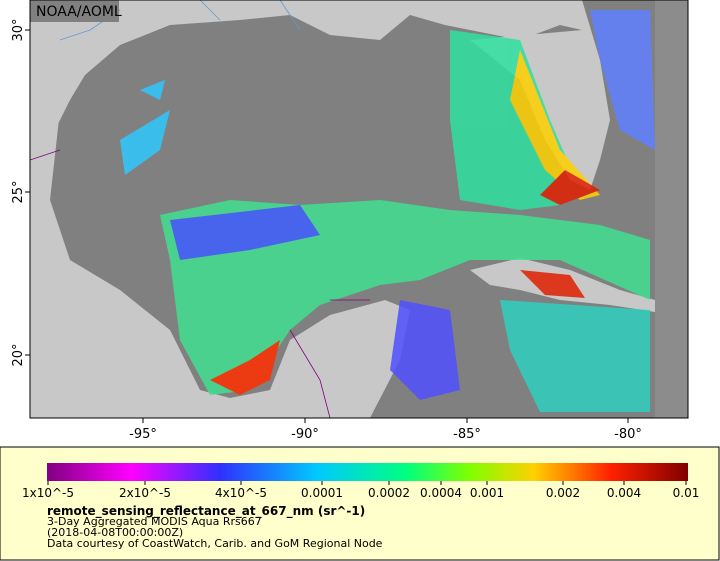 The image size is (720, 561). Describe the element at coordinates (79, 12) in the screenshot. I see `credit: NOAA/AOML` at that location.